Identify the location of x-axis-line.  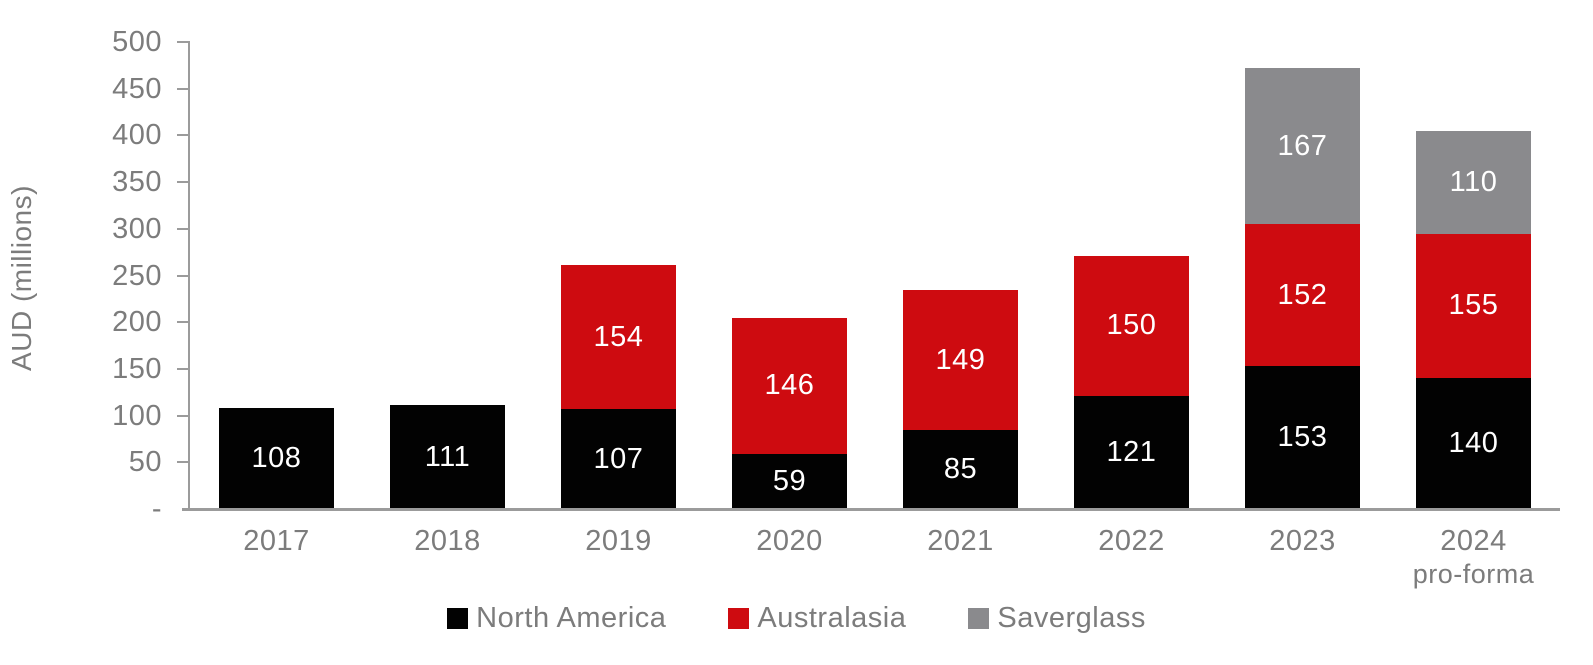
(871, 509).